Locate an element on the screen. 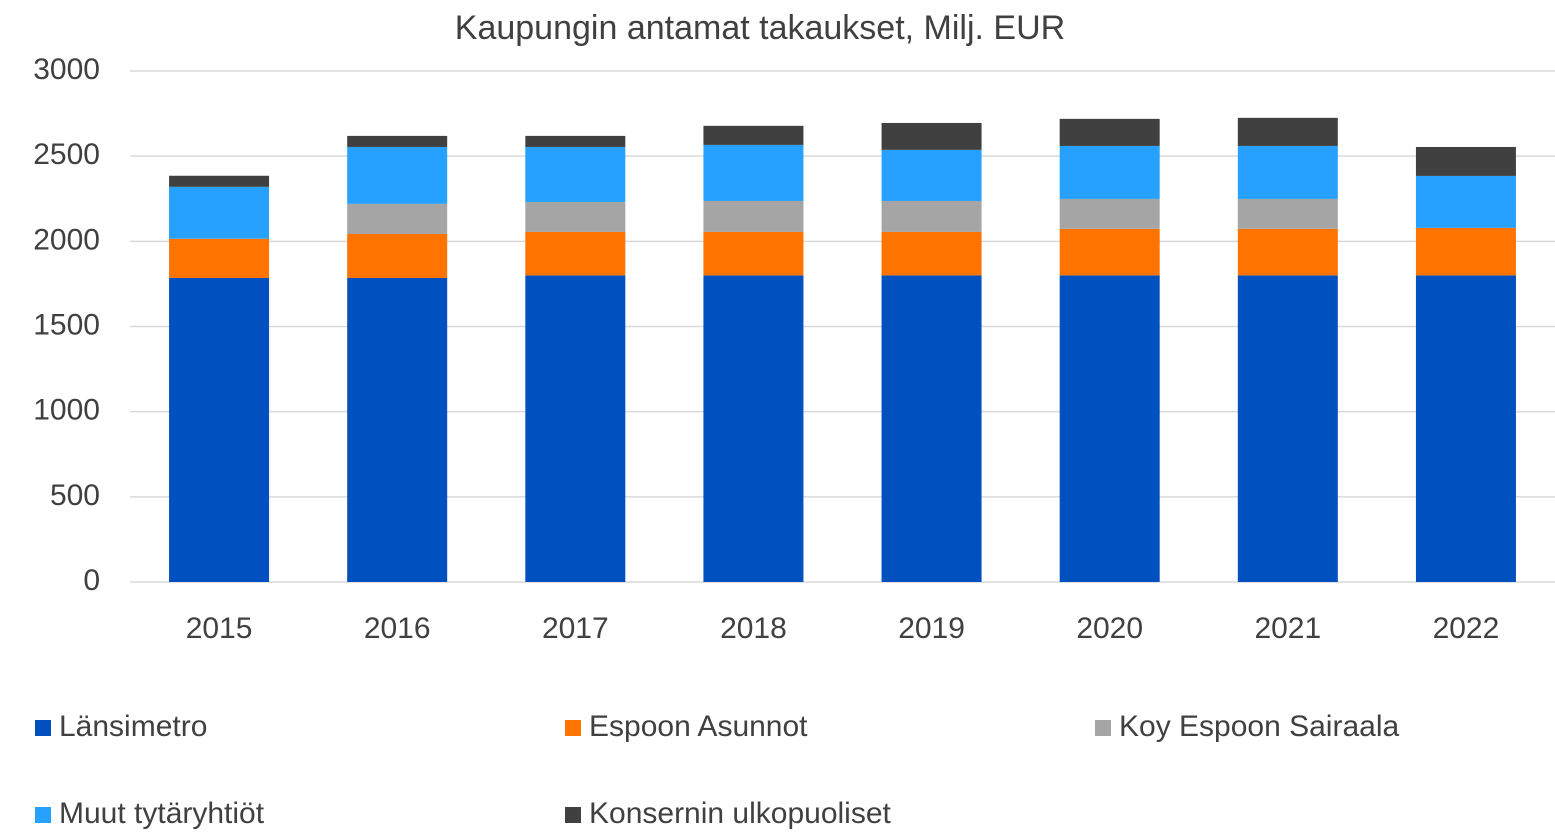  y-tick-label: 3000 is located at coordinates (66, 69).